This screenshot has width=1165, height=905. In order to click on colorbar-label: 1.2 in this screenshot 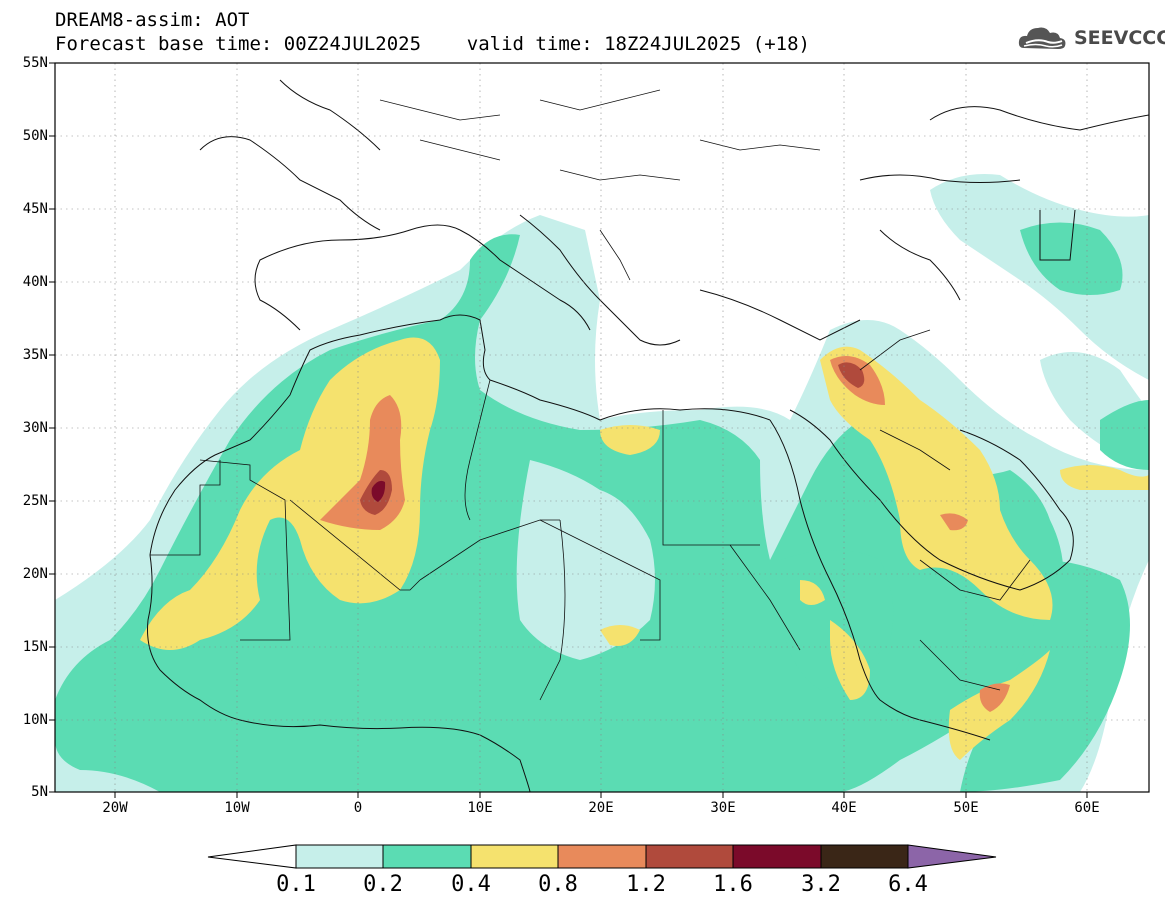, I will do `click(646, 884)`.